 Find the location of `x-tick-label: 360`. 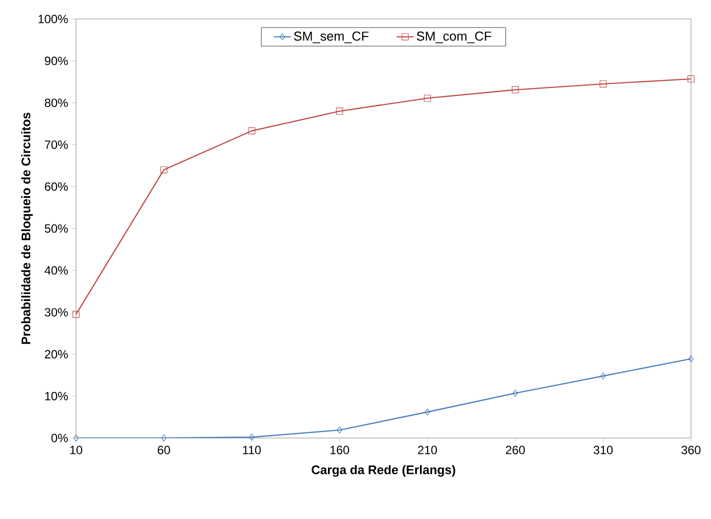

x-tick-label: 360 is located at coordinates (691, 450).